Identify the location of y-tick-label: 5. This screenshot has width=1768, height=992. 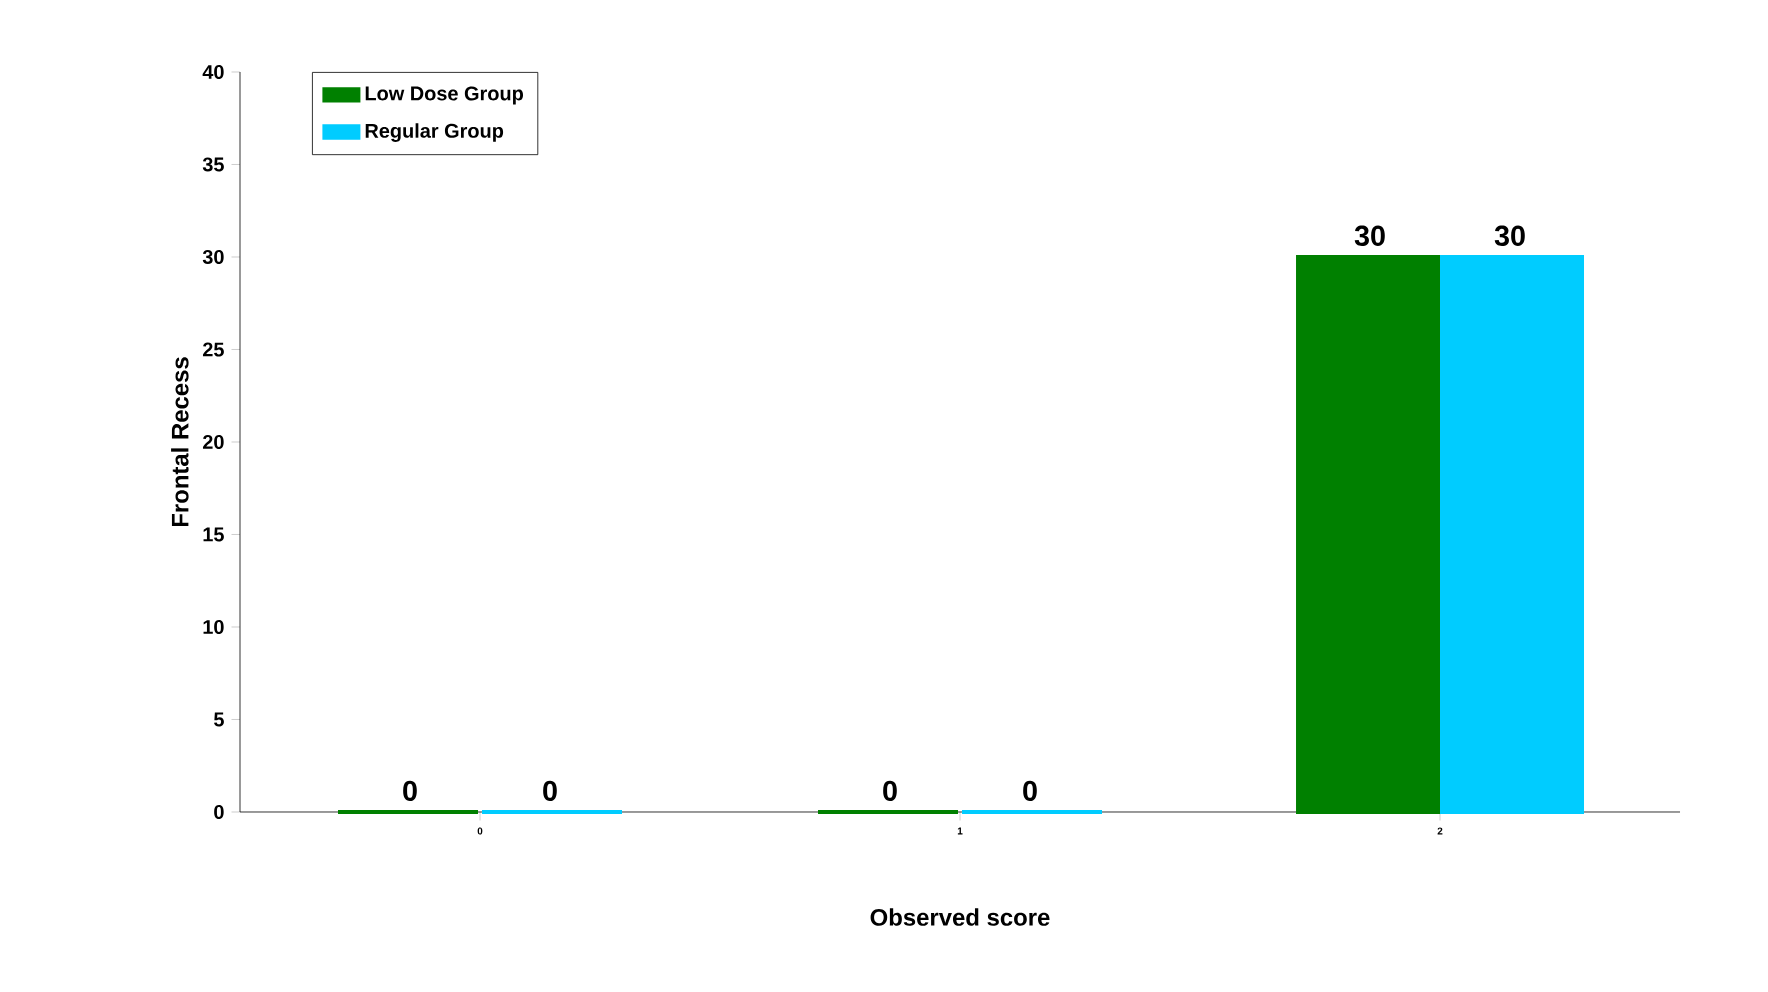
(219, 719).